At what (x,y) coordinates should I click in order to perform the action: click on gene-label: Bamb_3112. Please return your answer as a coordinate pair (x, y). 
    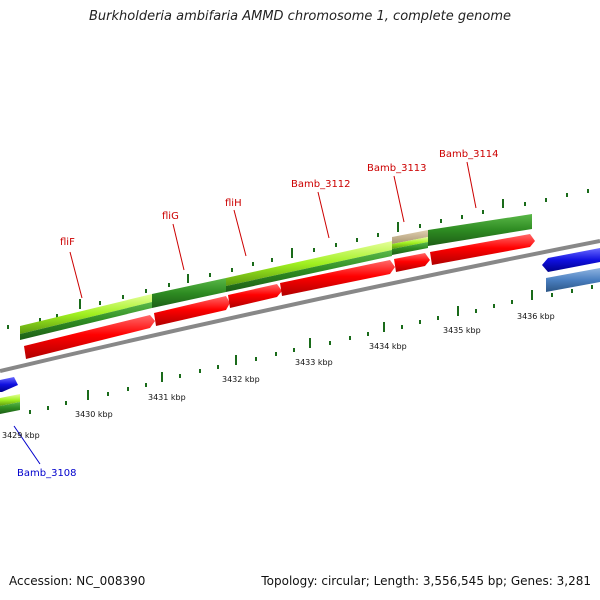
    Looking at the image, I should click on (321, 184).